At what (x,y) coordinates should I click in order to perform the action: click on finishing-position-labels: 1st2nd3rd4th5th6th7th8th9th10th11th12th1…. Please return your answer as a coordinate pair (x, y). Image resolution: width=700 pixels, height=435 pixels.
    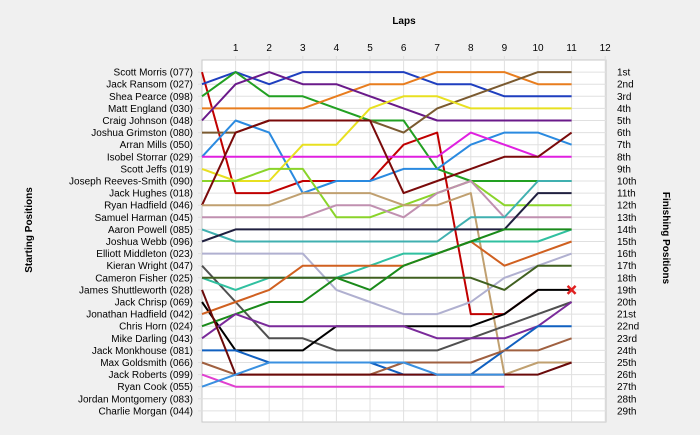
    Looking at the image, I should click on (628, 243).